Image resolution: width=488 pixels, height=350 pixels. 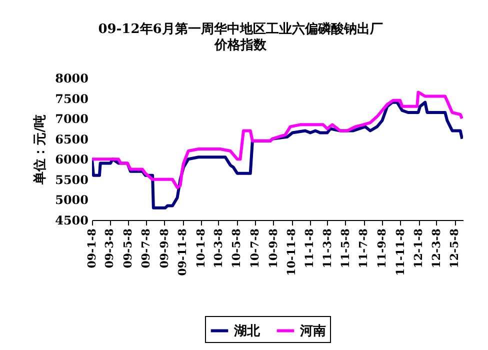 I want to click on y-tick-label: 7000, so click(x=71, y=119).